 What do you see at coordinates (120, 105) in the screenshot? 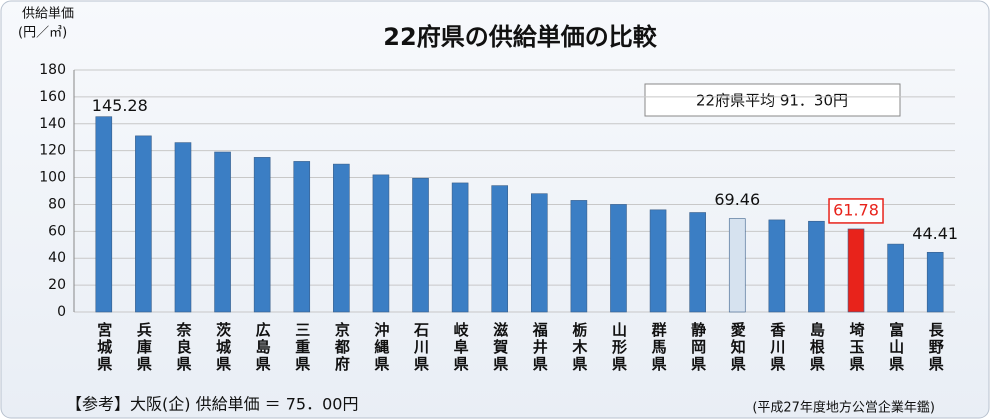
I see `value-label: 145.28` at bounding box center [120, 105].